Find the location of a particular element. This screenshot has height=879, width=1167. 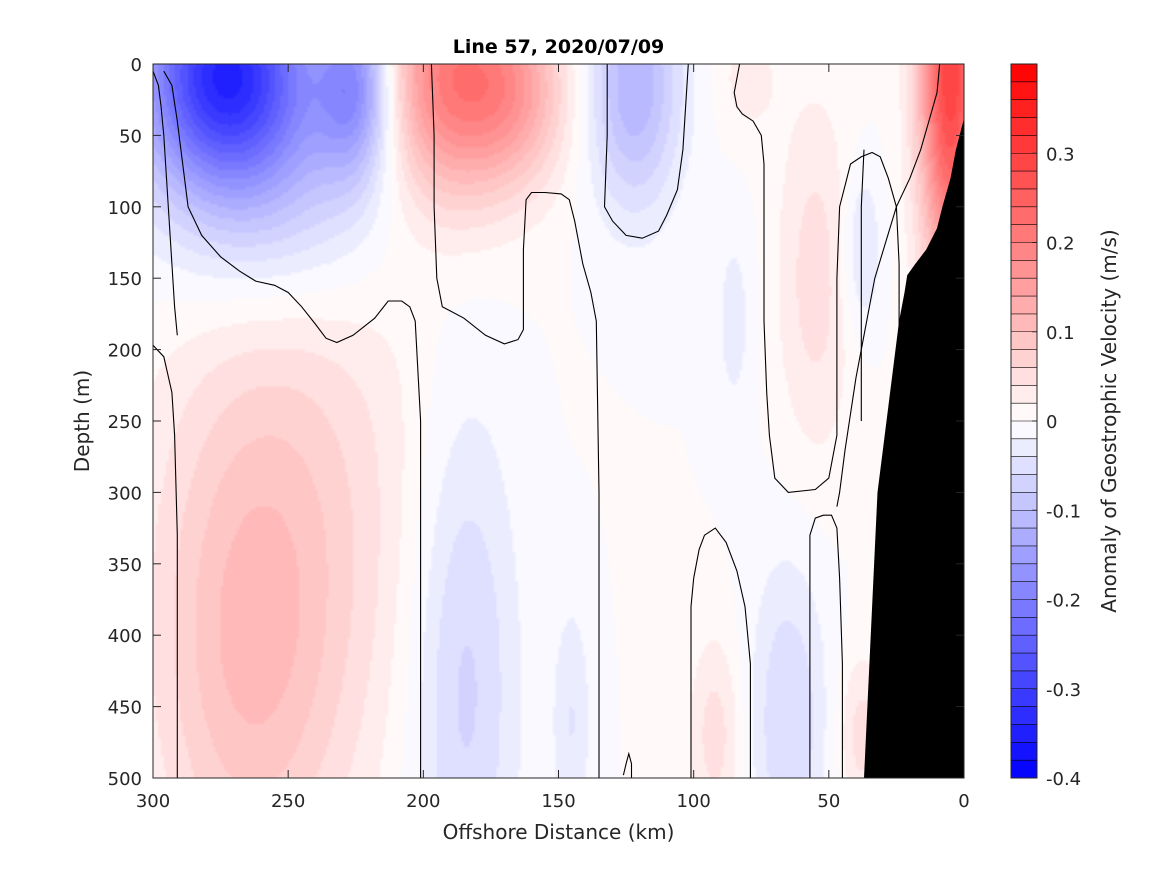

colorbar-tick-label: -0.1 is located at coordinates (1063, 511).